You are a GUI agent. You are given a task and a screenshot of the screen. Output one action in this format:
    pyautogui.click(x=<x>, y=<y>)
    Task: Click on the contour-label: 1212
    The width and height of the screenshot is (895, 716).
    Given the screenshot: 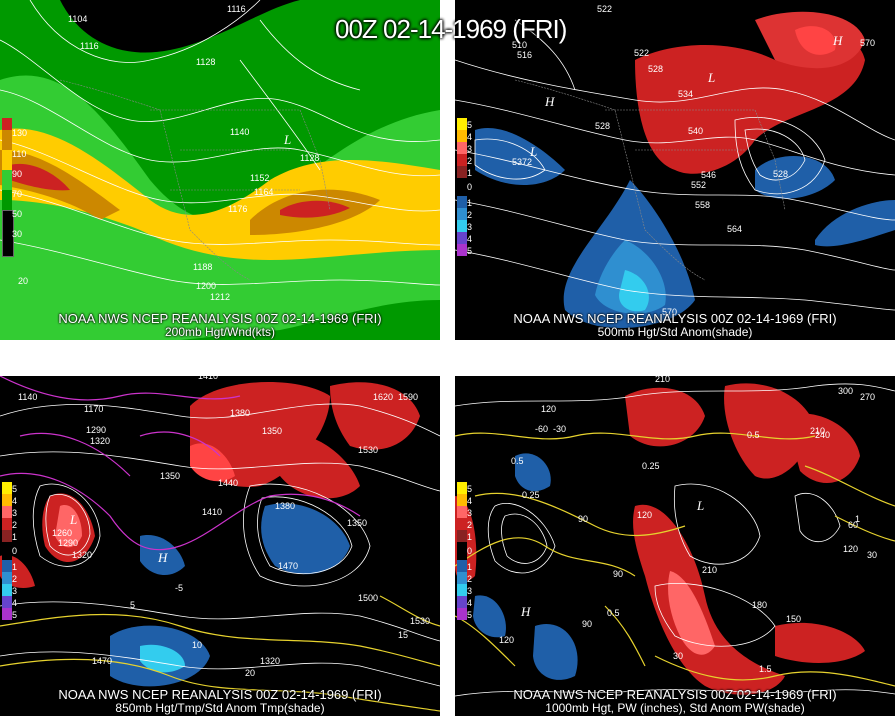 What is the action you would take?
    pyautogui.click(x=220, y=297)
    